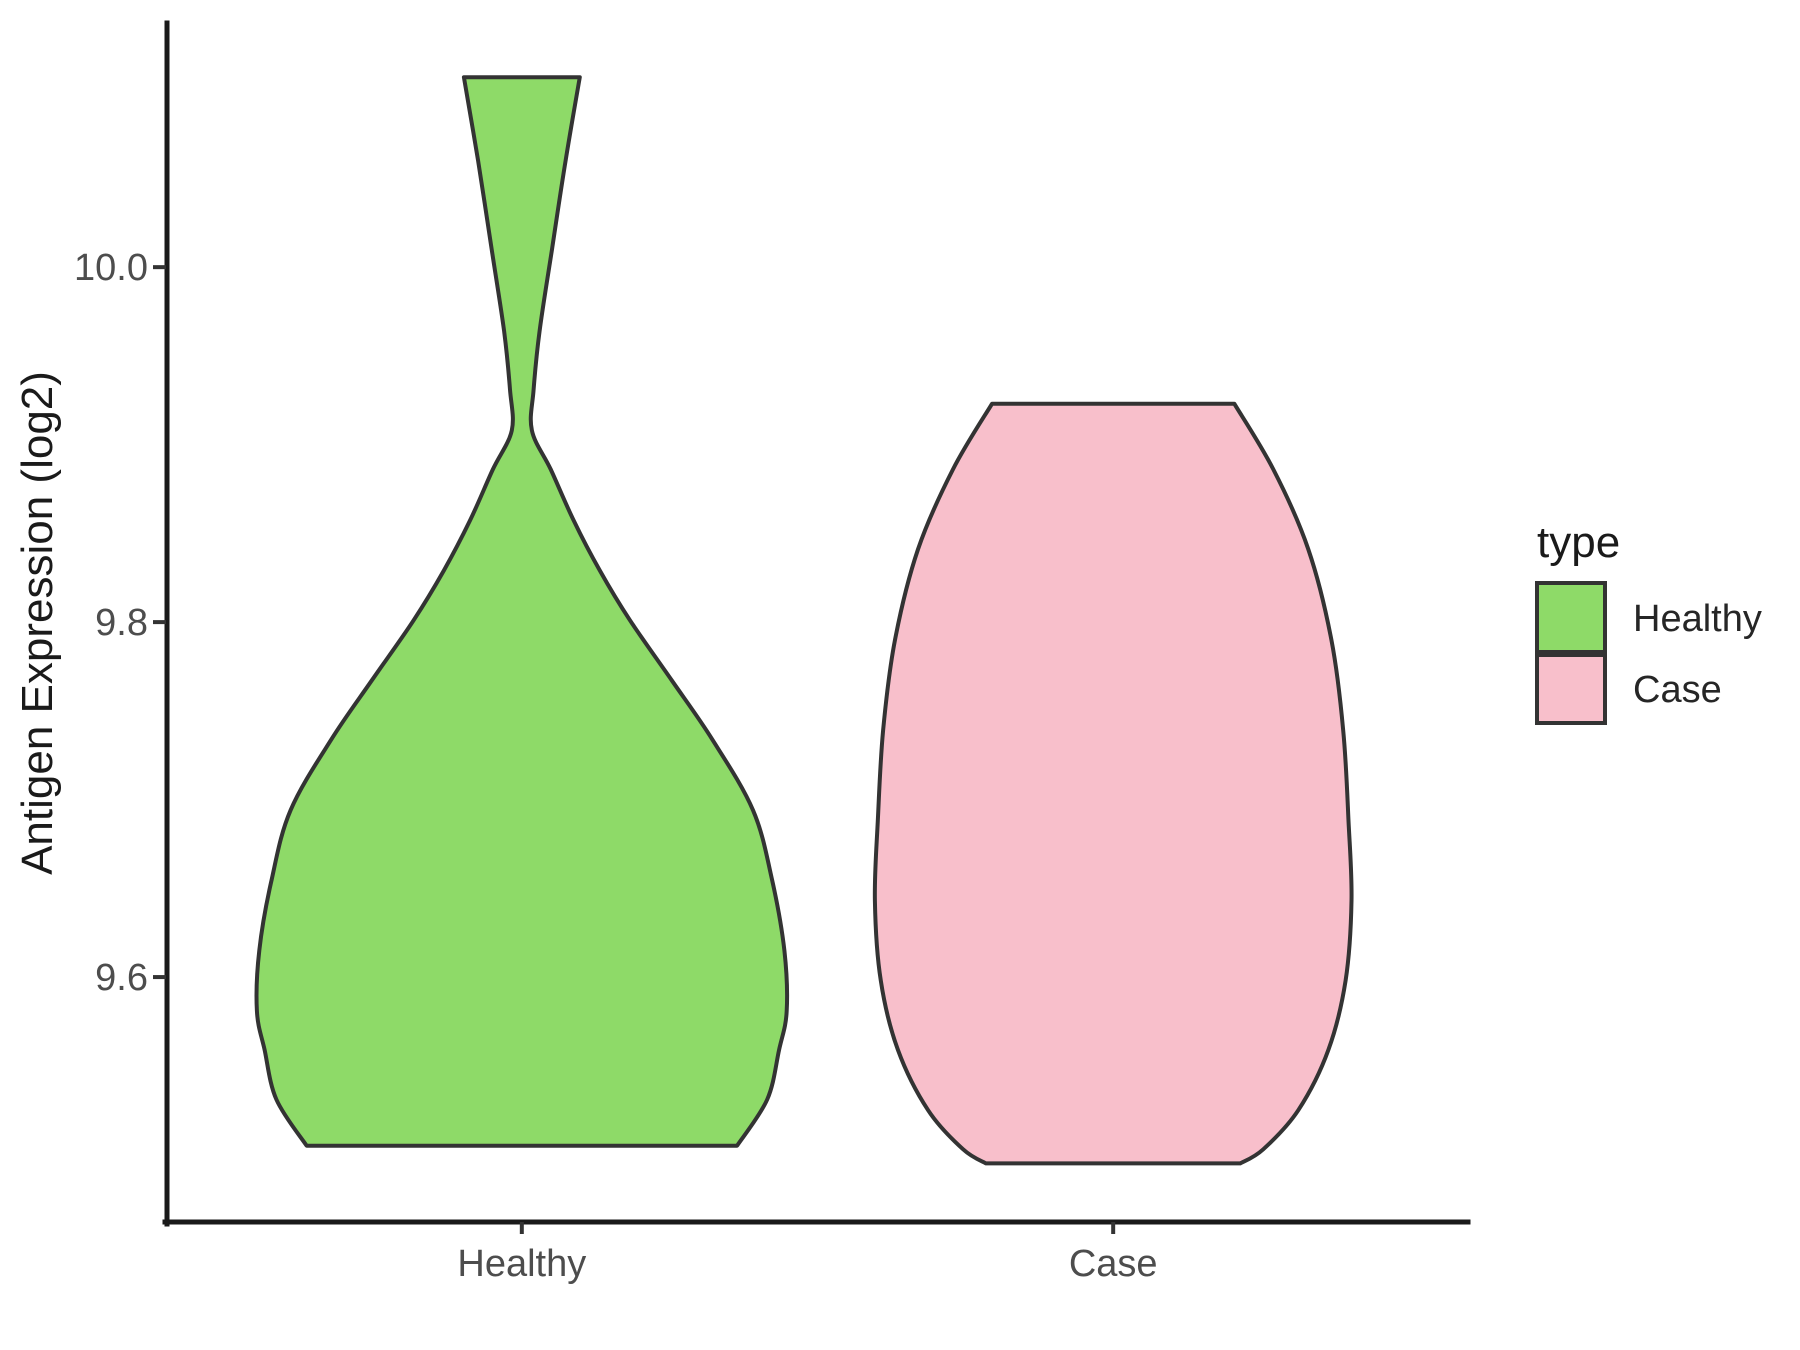  What do you see at coordinates (521, 1264) in the screenshot?
I see `x-tick-label: Healthy` at bounding box center [521, 1264].